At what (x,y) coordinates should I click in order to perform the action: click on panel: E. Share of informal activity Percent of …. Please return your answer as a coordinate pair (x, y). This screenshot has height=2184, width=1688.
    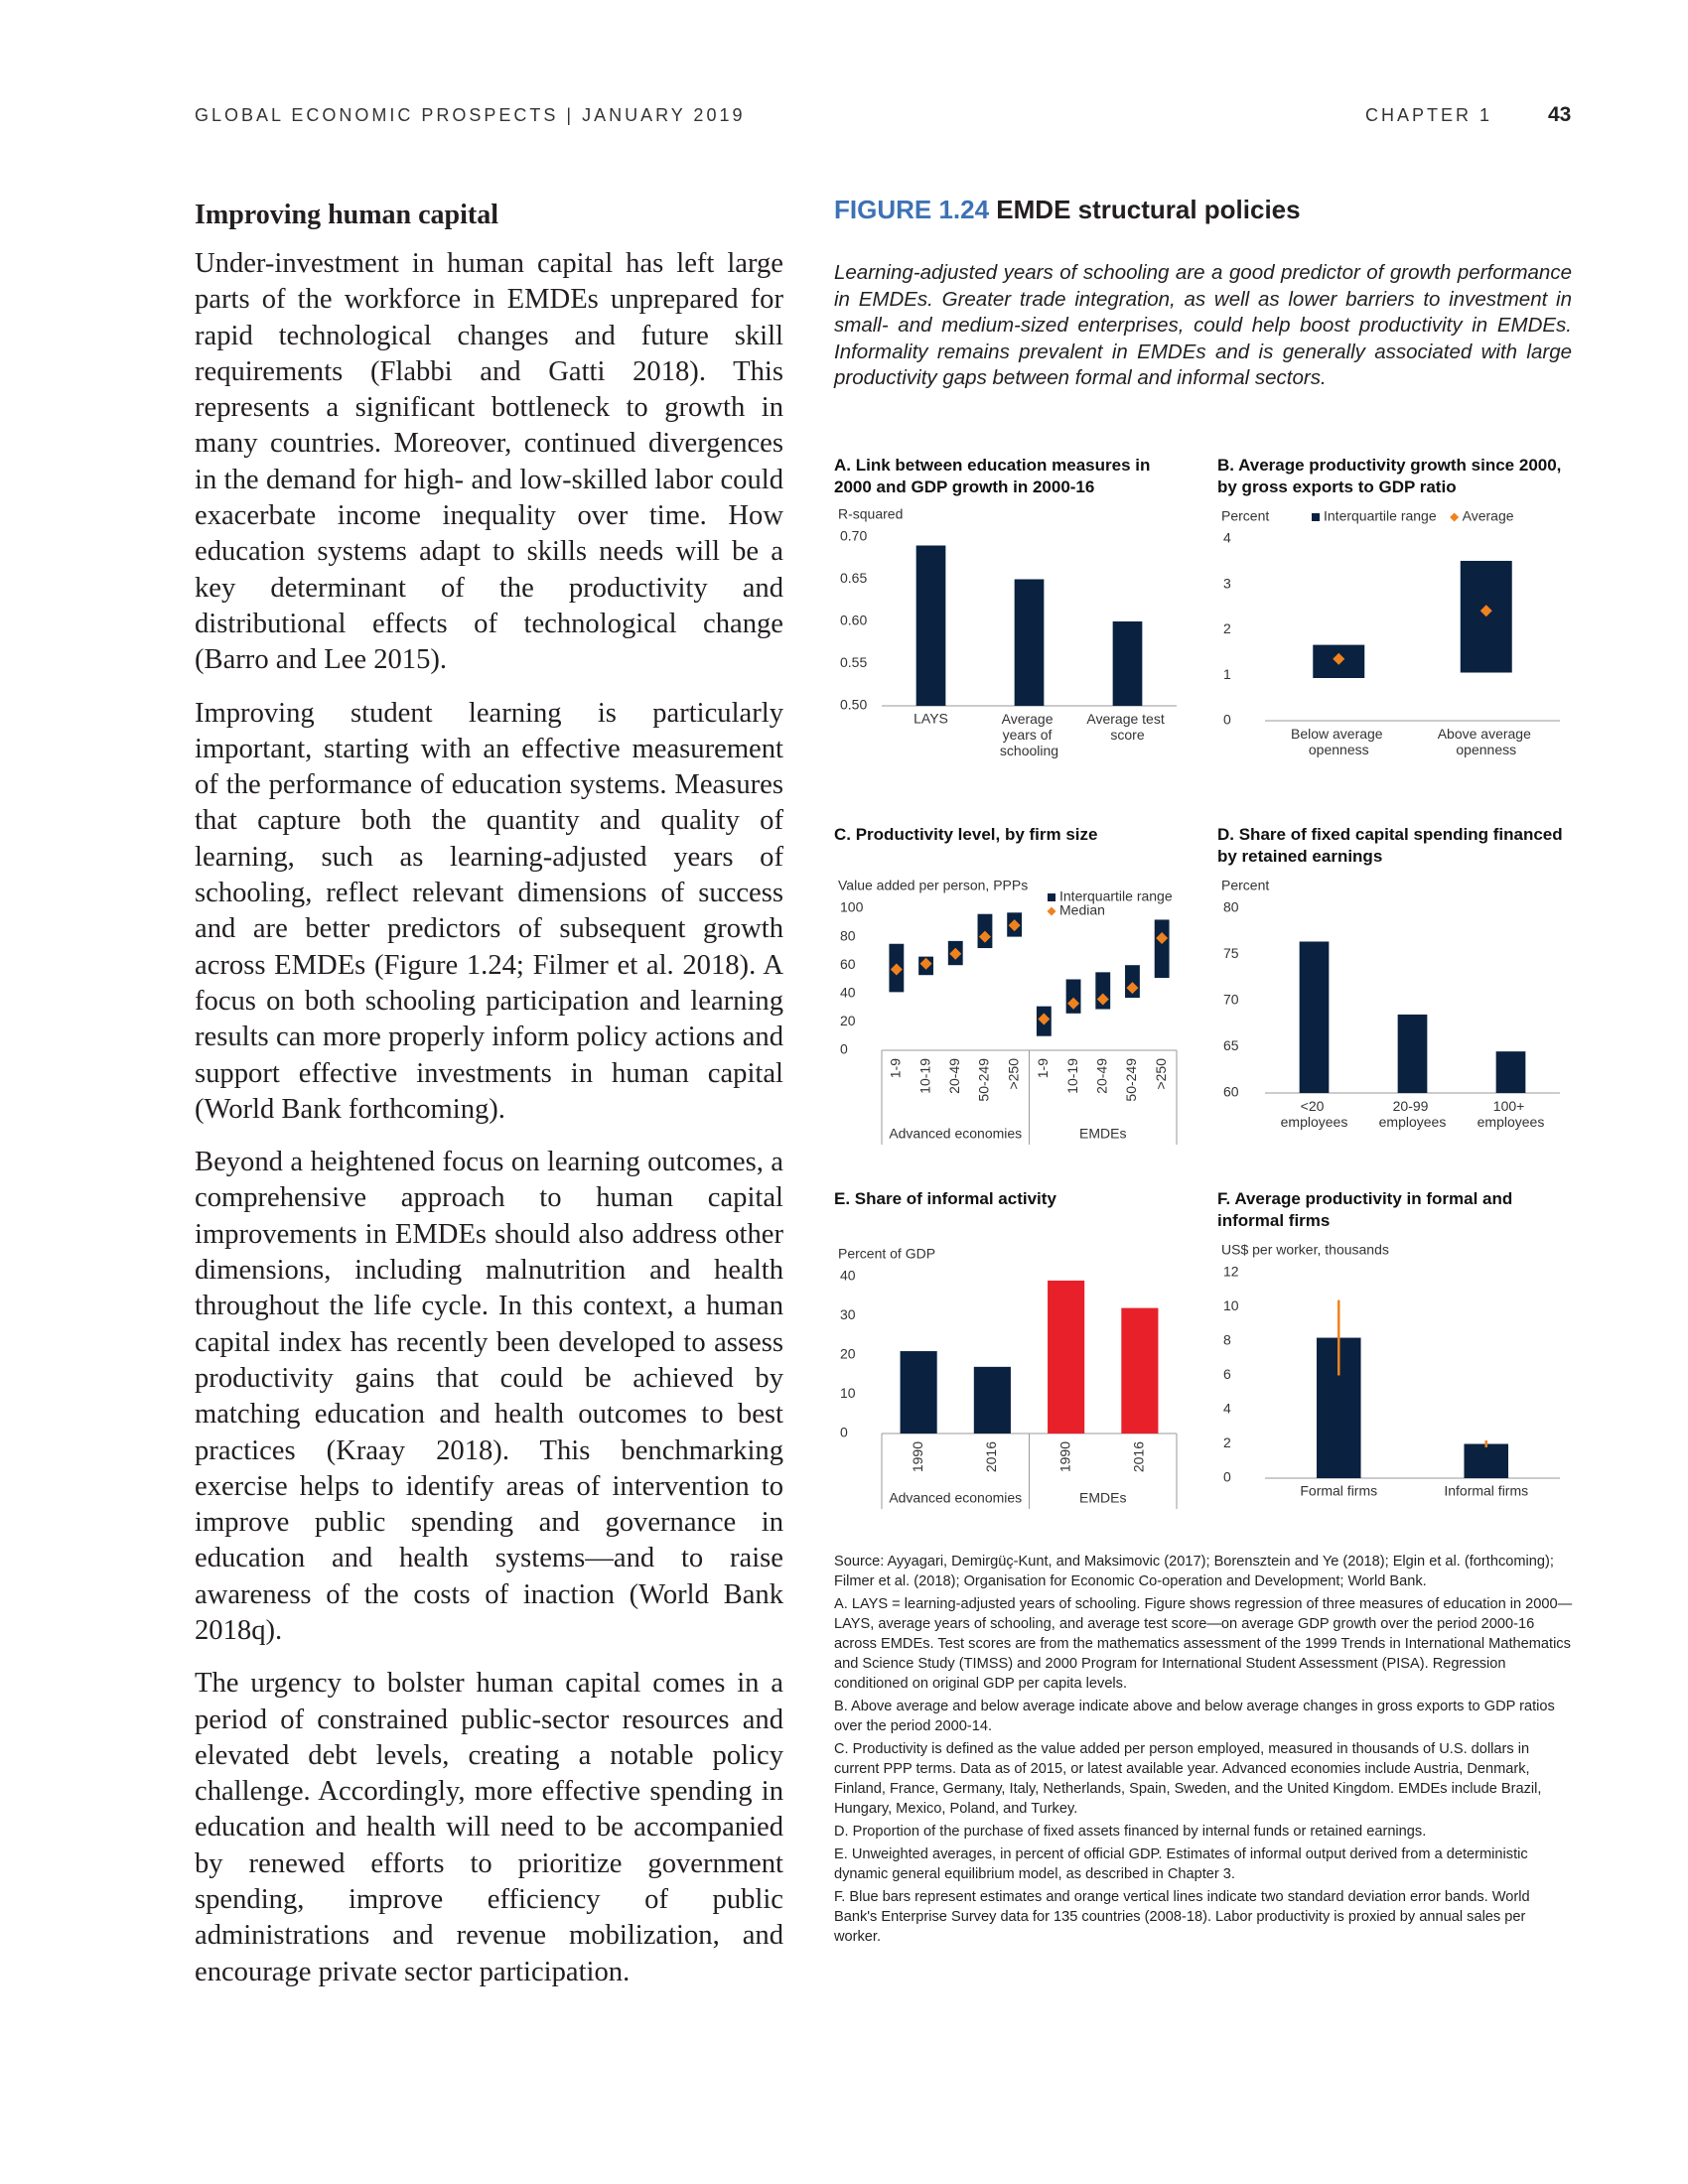
    Looking at the image, I should click on (1010, 1349).